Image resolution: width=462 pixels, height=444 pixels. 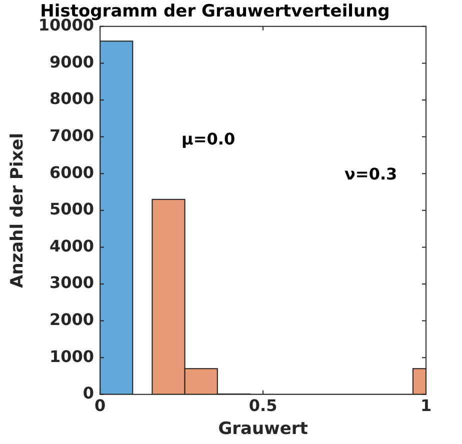 I want to click on y-tick-label: 2000, so click(x=72, y=319).